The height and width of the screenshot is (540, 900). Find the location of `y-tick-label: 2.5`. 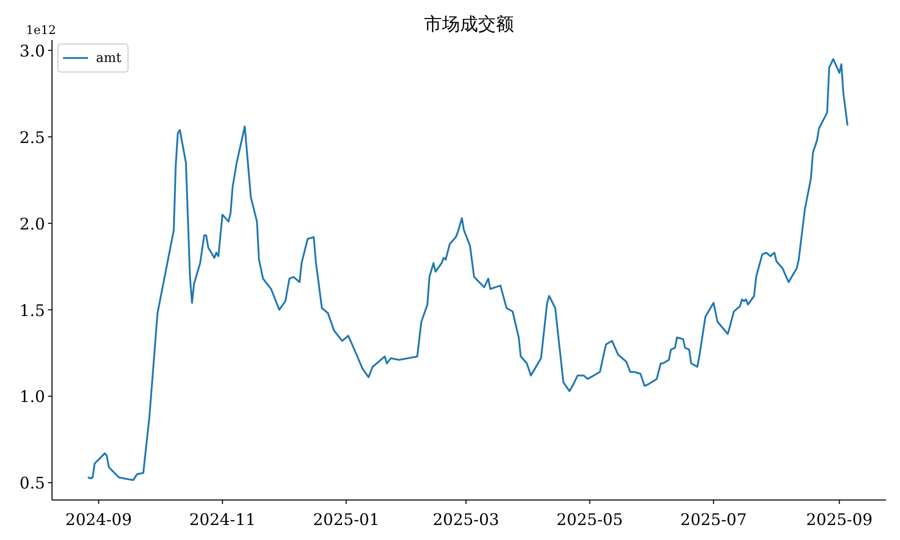

y-tick-label: 2.5 is located at coordinates (32, 137).